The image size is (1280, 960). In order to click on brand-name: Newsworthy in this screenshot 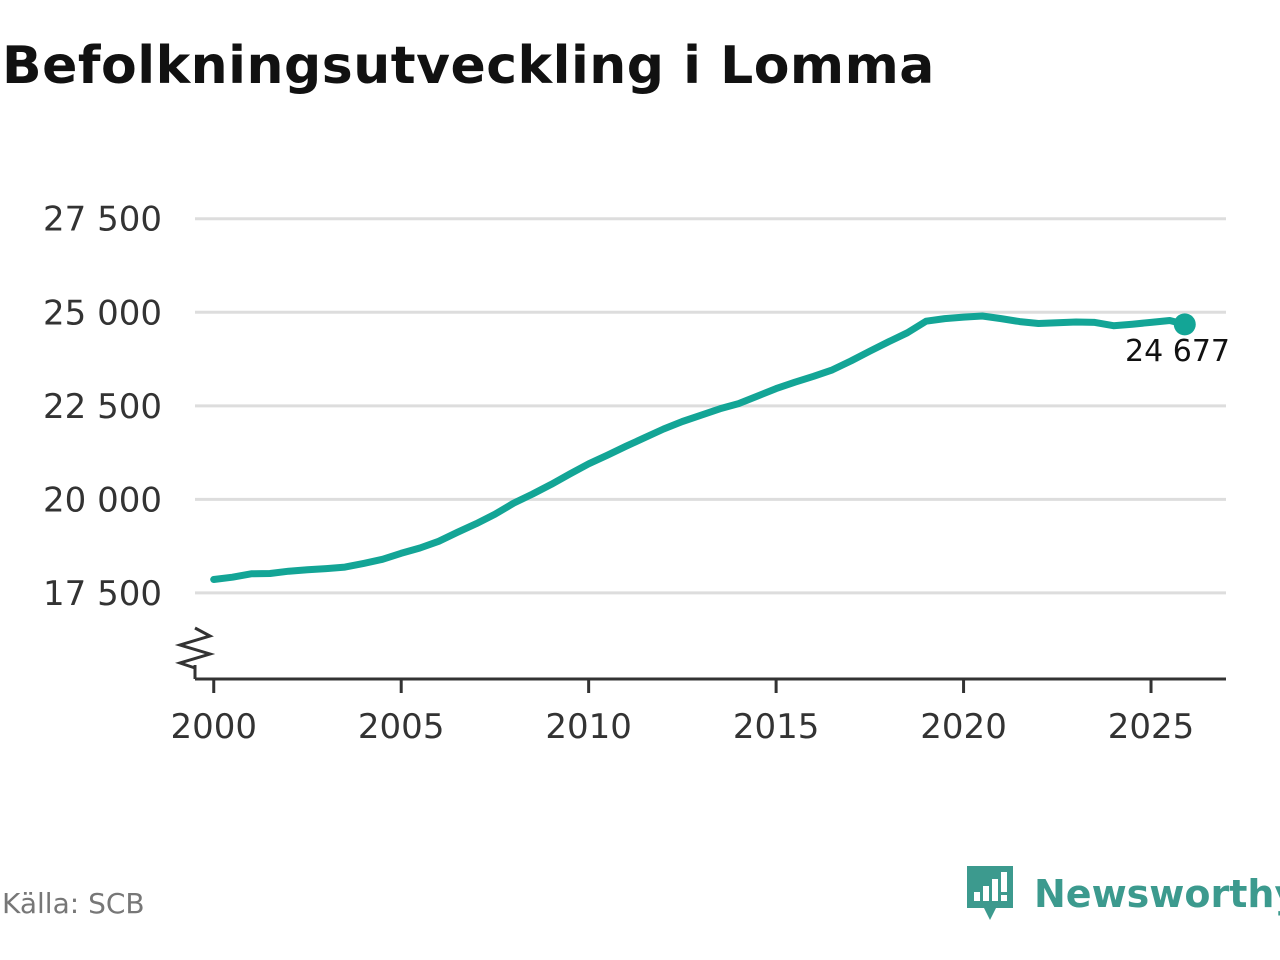, I will do `click(1157, 894)`.